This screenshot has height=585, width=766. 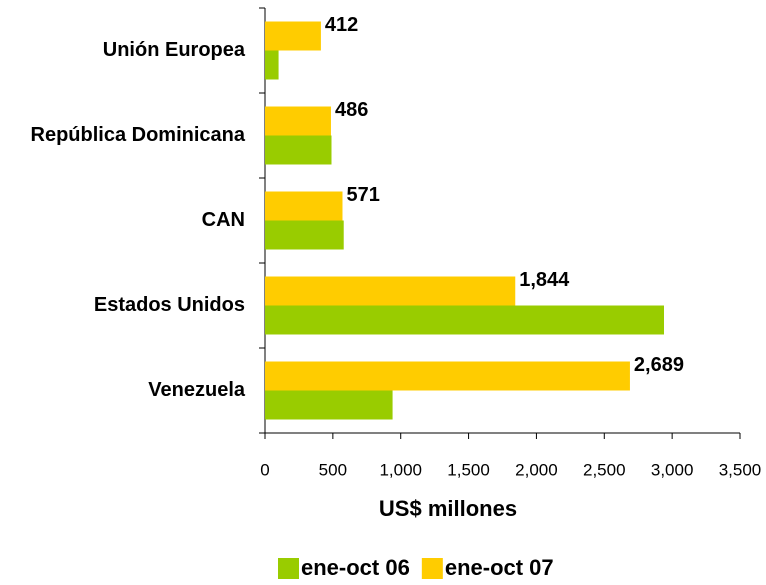 I want to click on category-label: Estados Unidos, so click(x=169, y=305).